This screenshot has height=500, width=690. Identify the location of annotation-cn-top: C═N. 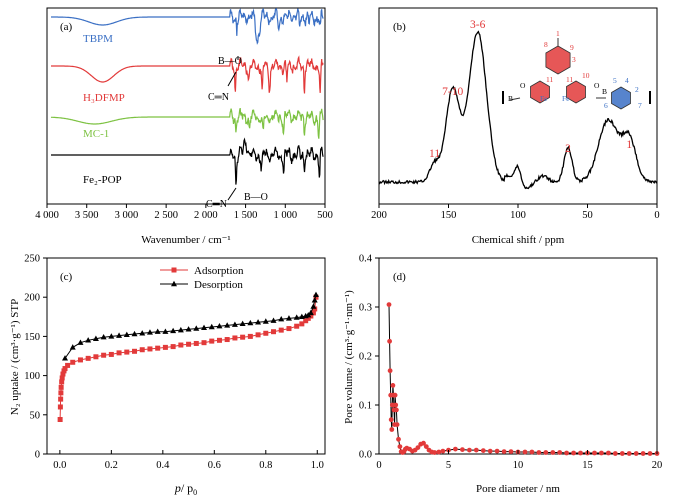
(218, 97).